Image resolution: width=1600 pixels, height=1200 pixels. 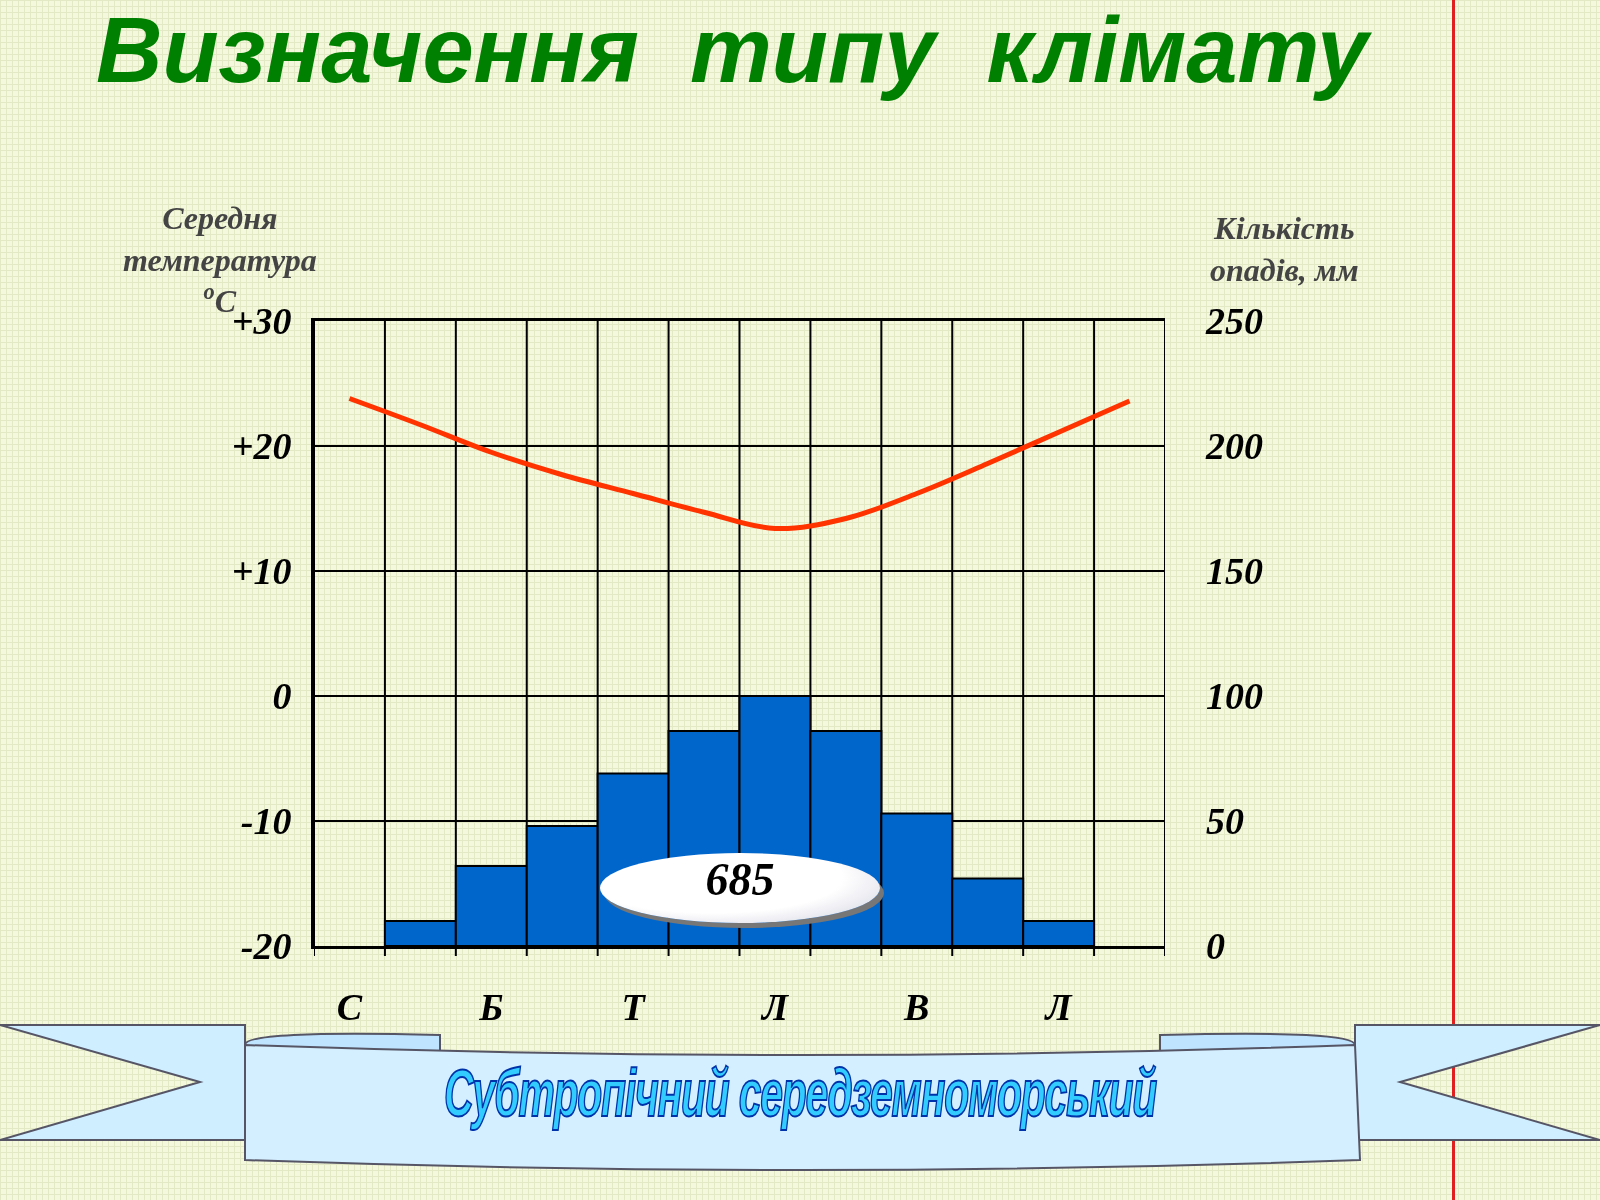 What do you see at coordinates (1284, 249) in the screenshot?
I see `y2-axis-title: Кількість опадів, мм` at bounding box center [1284, 249].